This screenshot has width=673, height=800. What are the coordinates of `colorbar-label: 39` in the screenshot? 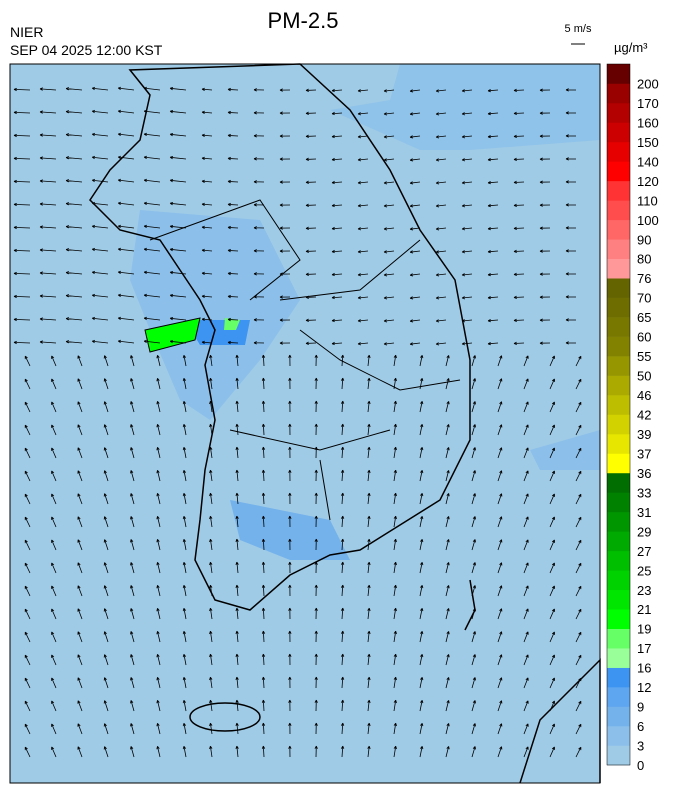 It's located at (644, 434).